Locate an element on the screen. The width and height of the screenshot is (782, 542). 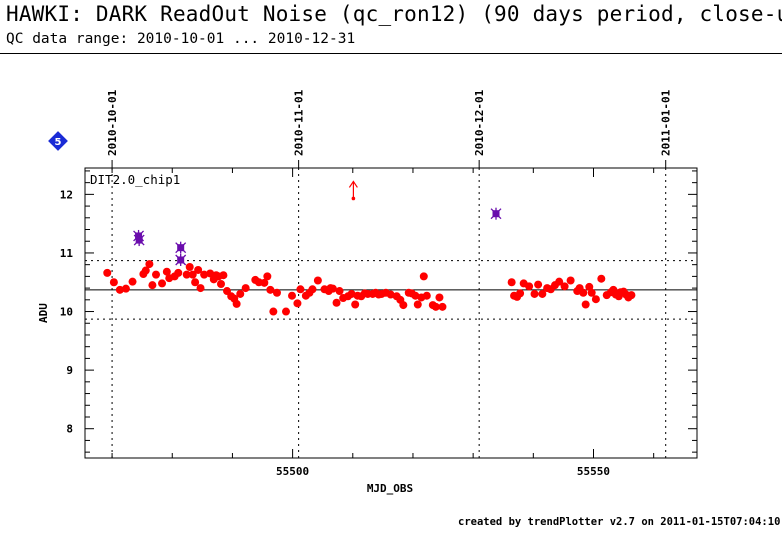
out-of-range-arrow is located at coordinates (353, 190).